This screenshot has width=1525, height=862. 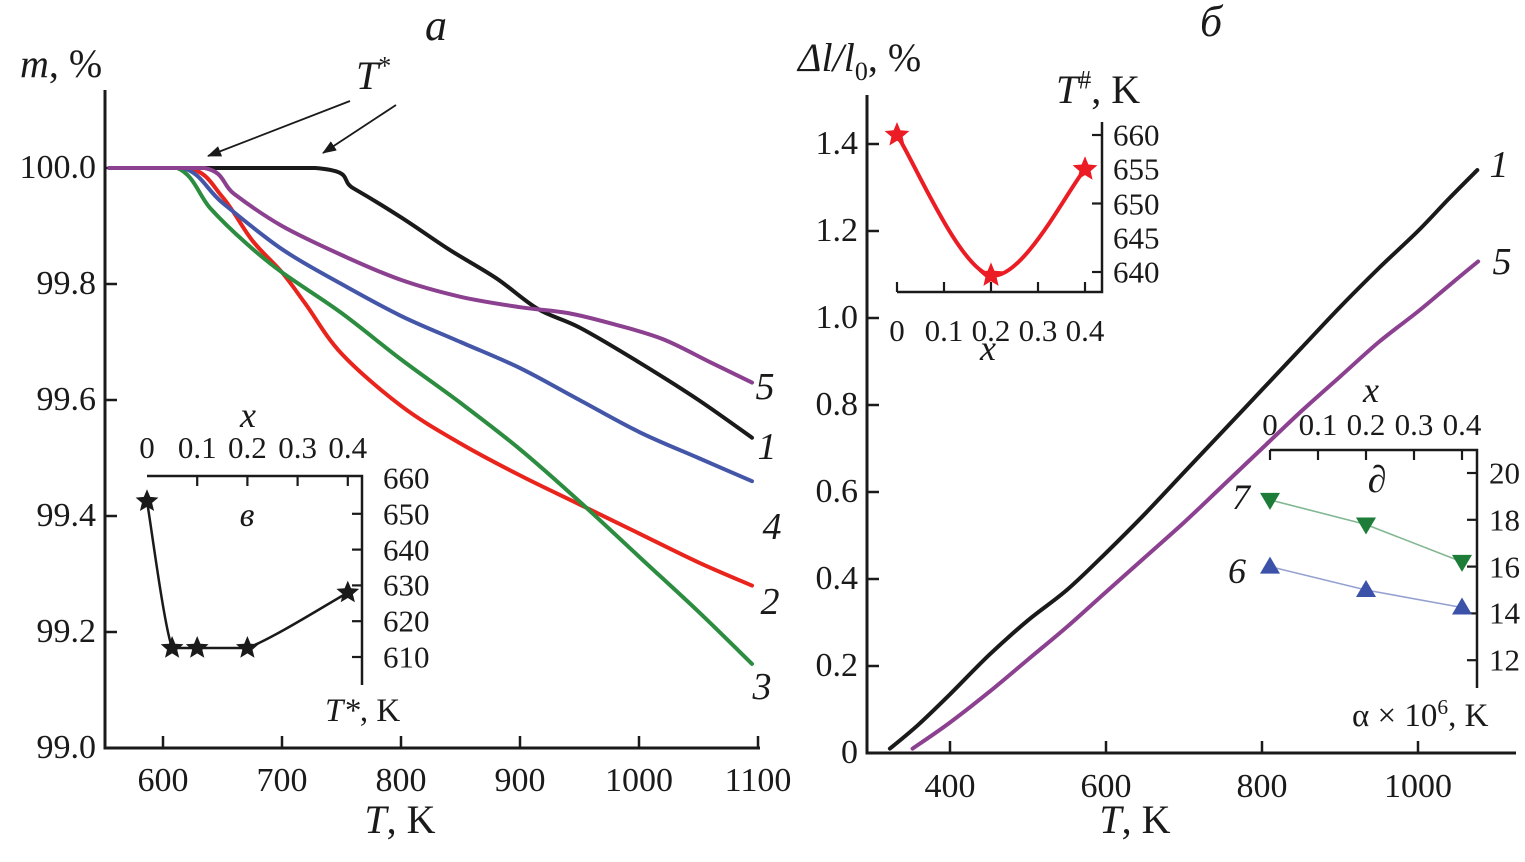 I want to click on b-bottom-inset-y-tick-label: 12, so click(x=1504, y=660).